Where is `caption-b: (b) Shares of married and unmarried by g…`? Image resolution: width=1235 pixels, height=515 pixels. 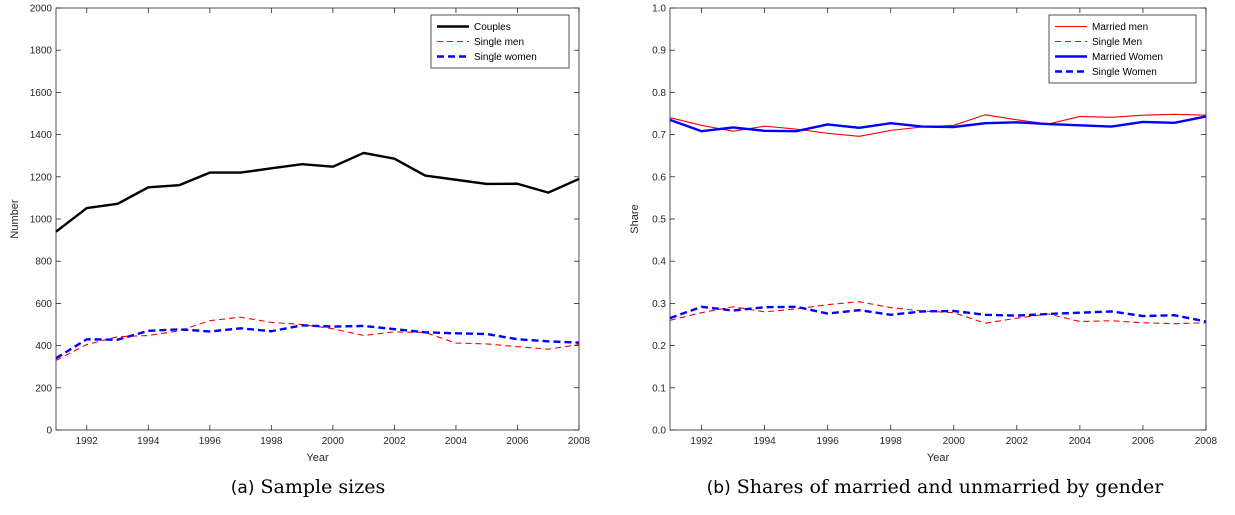 caption-b: (b) Shares of married and unmarried by g… is located at coordinates (935, 487).